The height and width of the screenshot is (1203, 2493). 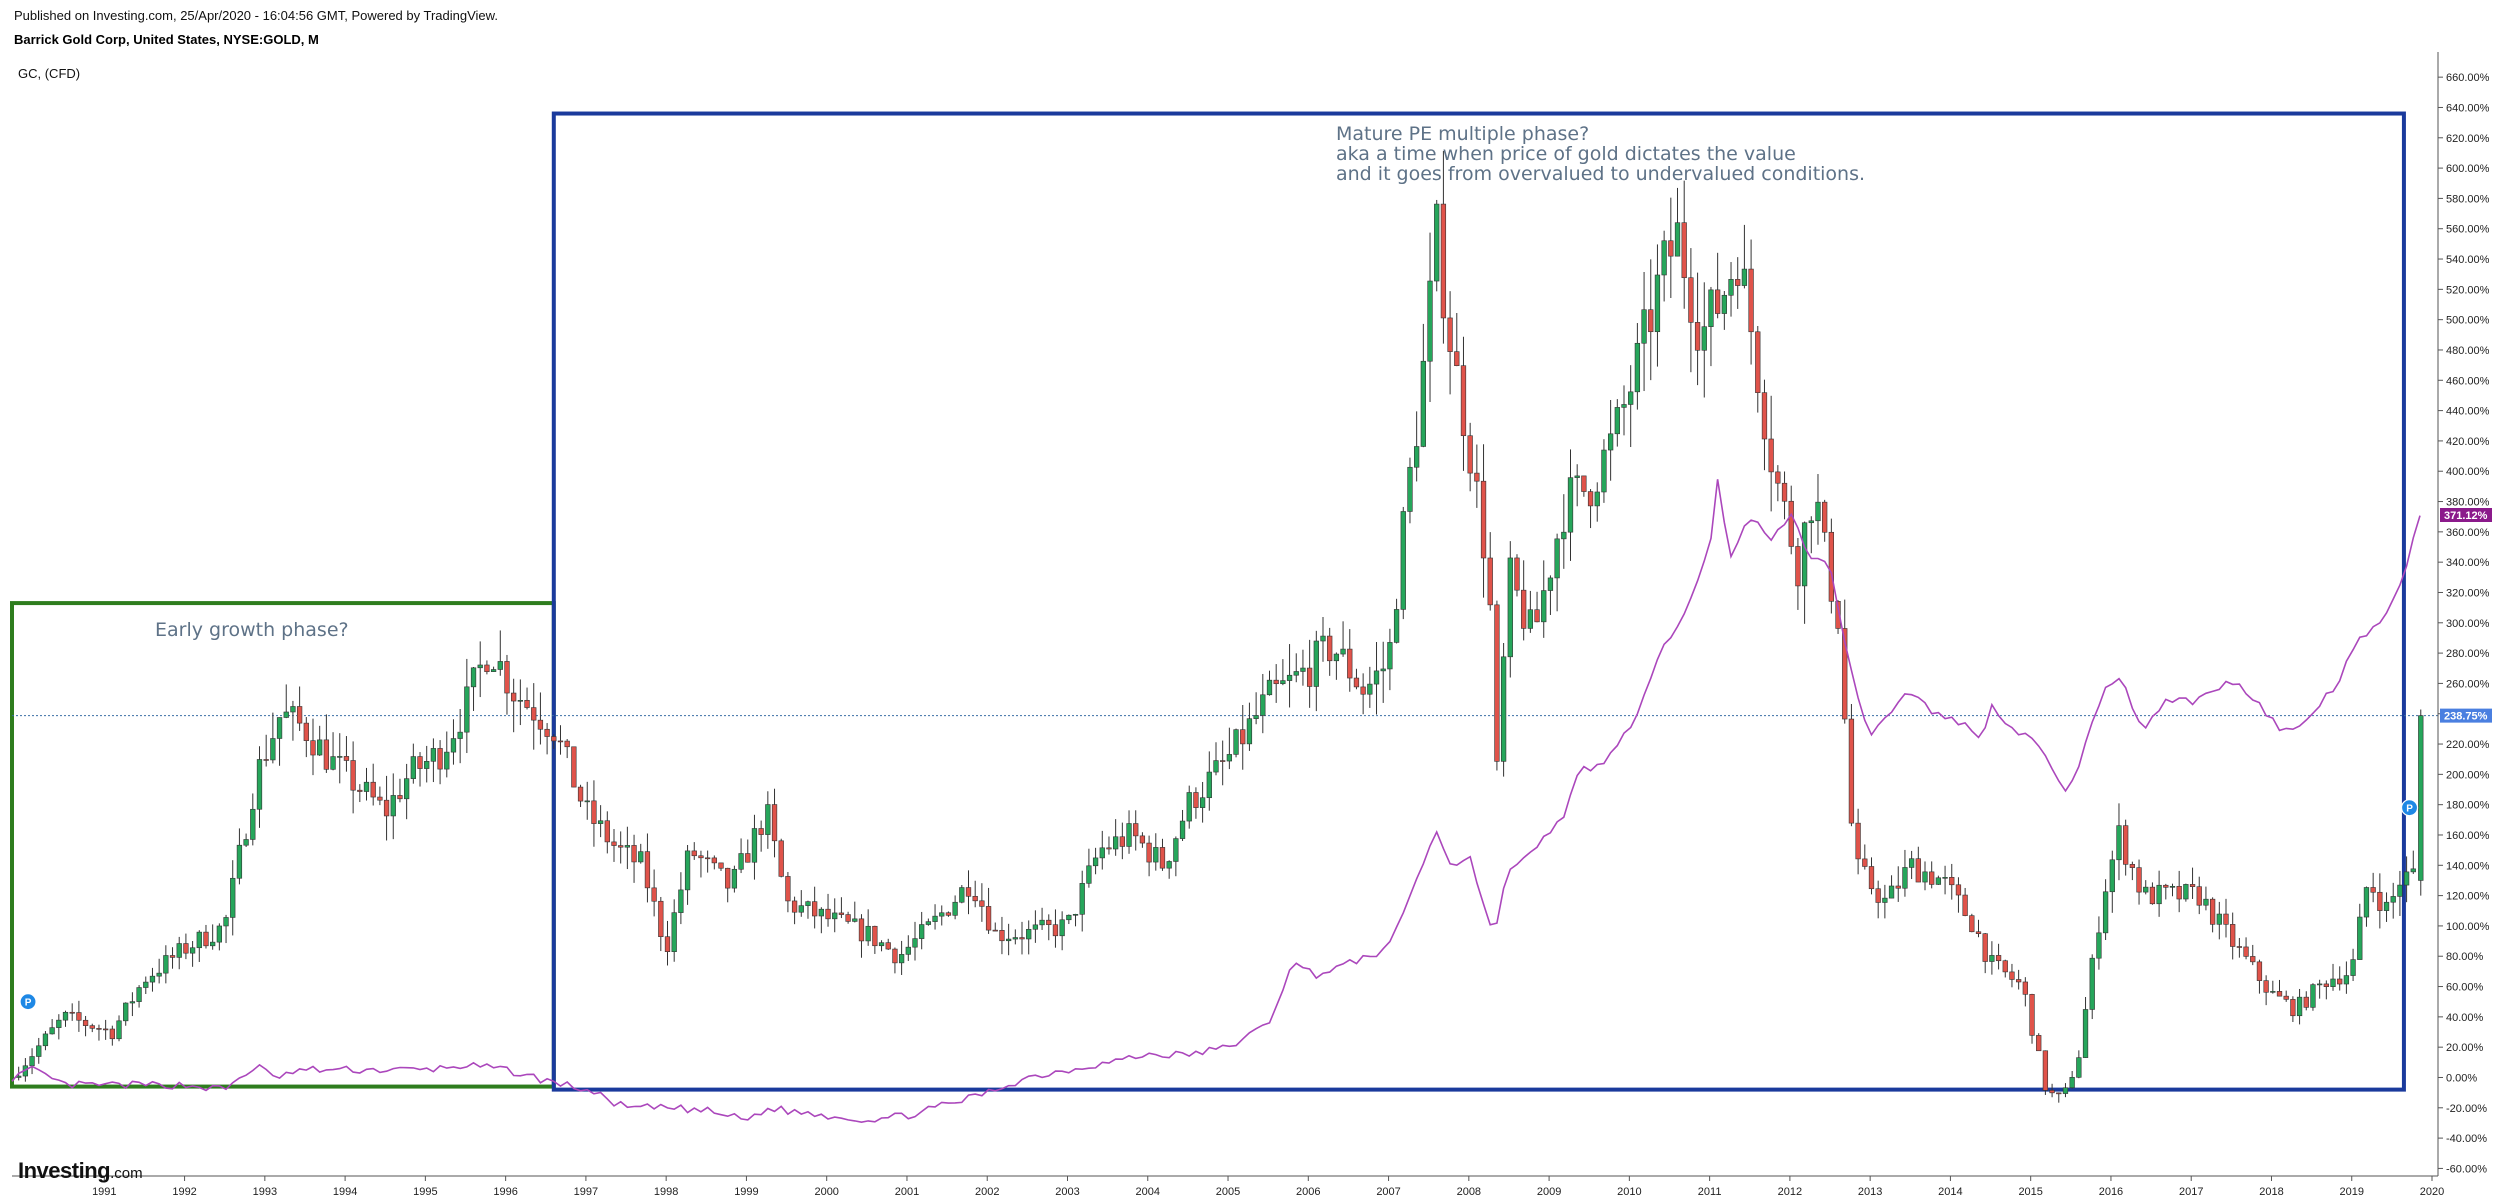 I want to click on y-tick-label: 660.00%, so click(x=2468, y=78).